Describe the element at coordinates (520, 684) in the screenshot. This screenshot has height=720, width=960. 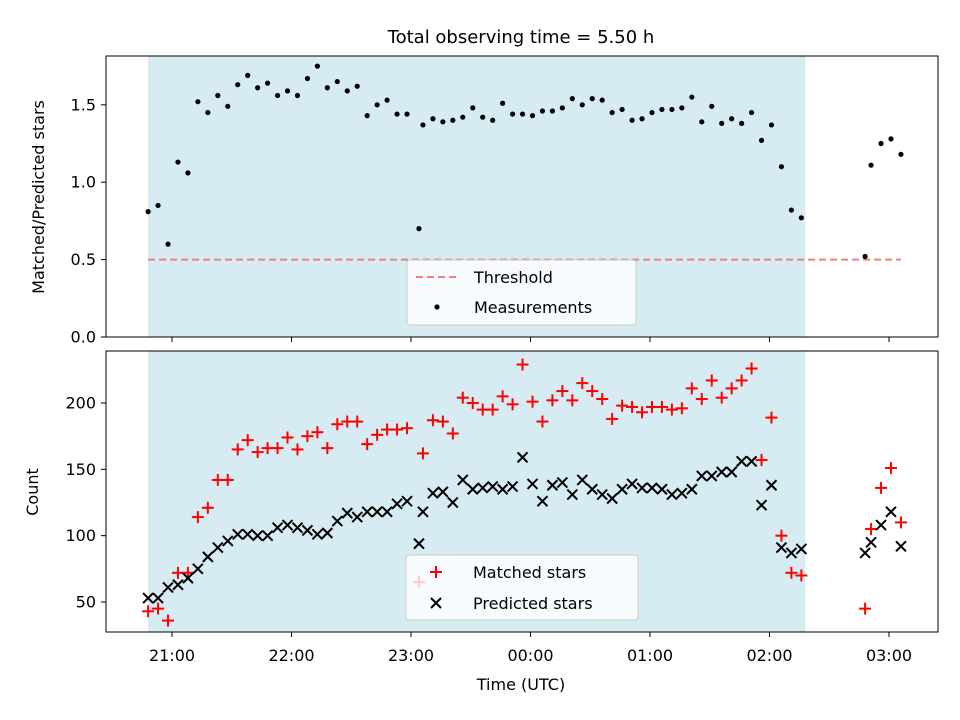
I see `x-axis-label: Time (UTC)` at that location.